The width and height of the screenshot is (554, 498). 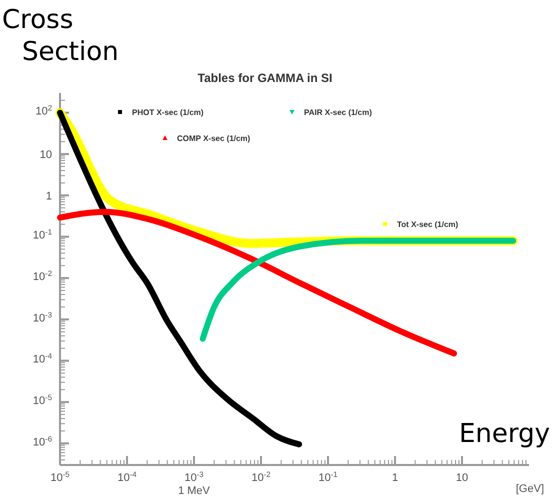 What do you see at coordinates (265, 78) in the screenshot?
I see `chart-title: Tables for GAMMA in SI` at bounding box center [265, 78].